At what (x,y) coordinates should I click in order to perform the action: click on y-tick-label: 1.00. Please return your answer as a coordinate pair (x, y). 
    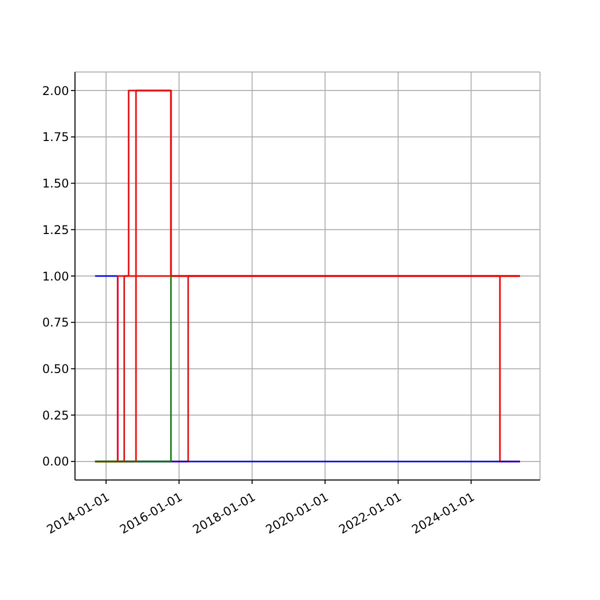
    Looking at the image, I should click on (55, 276).